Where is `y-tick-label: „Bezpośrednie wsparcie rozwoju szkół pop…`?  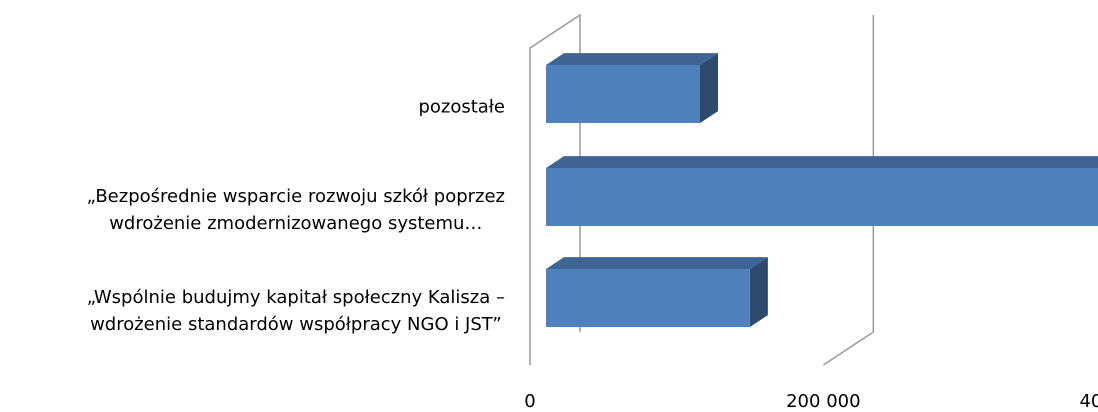
y-tick-label: „Bezpośrednie wsparcie rozwoju szkół pop… is located at coordinates (295, 210).